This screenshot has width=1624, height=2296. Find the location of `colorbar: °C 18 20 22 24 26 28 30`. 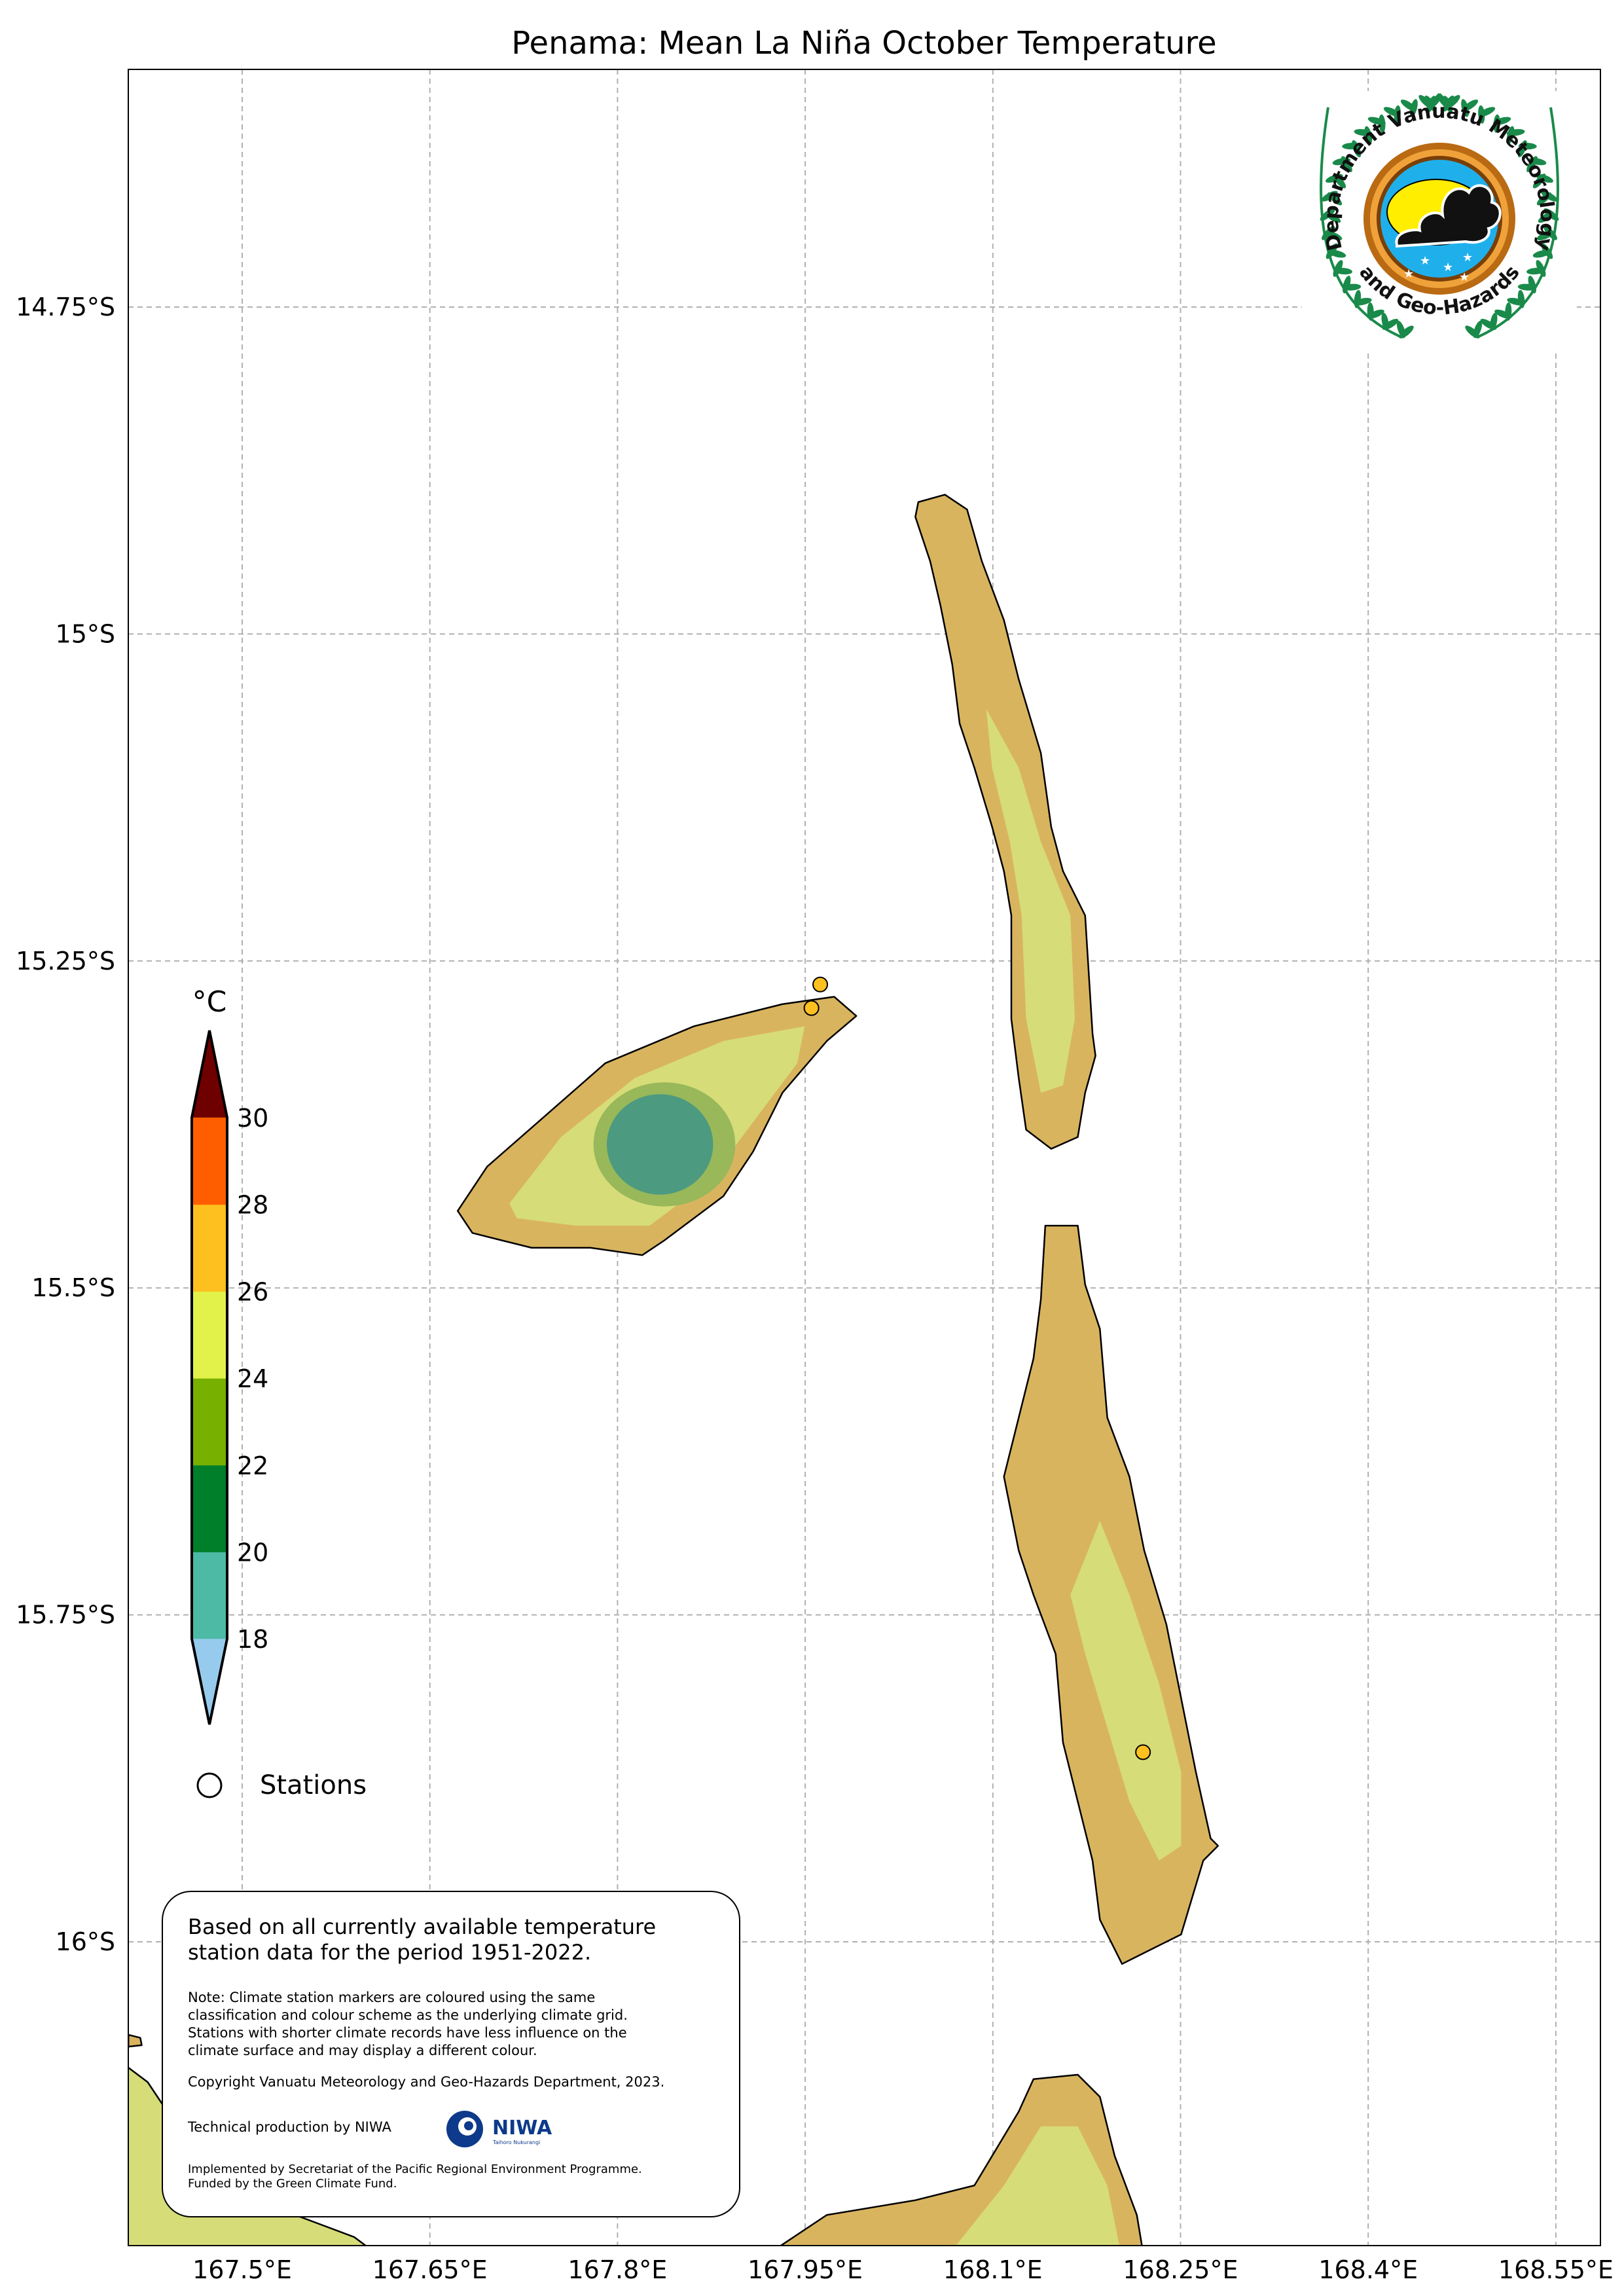

colorbar: °C 18 20 22 24 26 28 30 is located at coordinates (229, 1355).